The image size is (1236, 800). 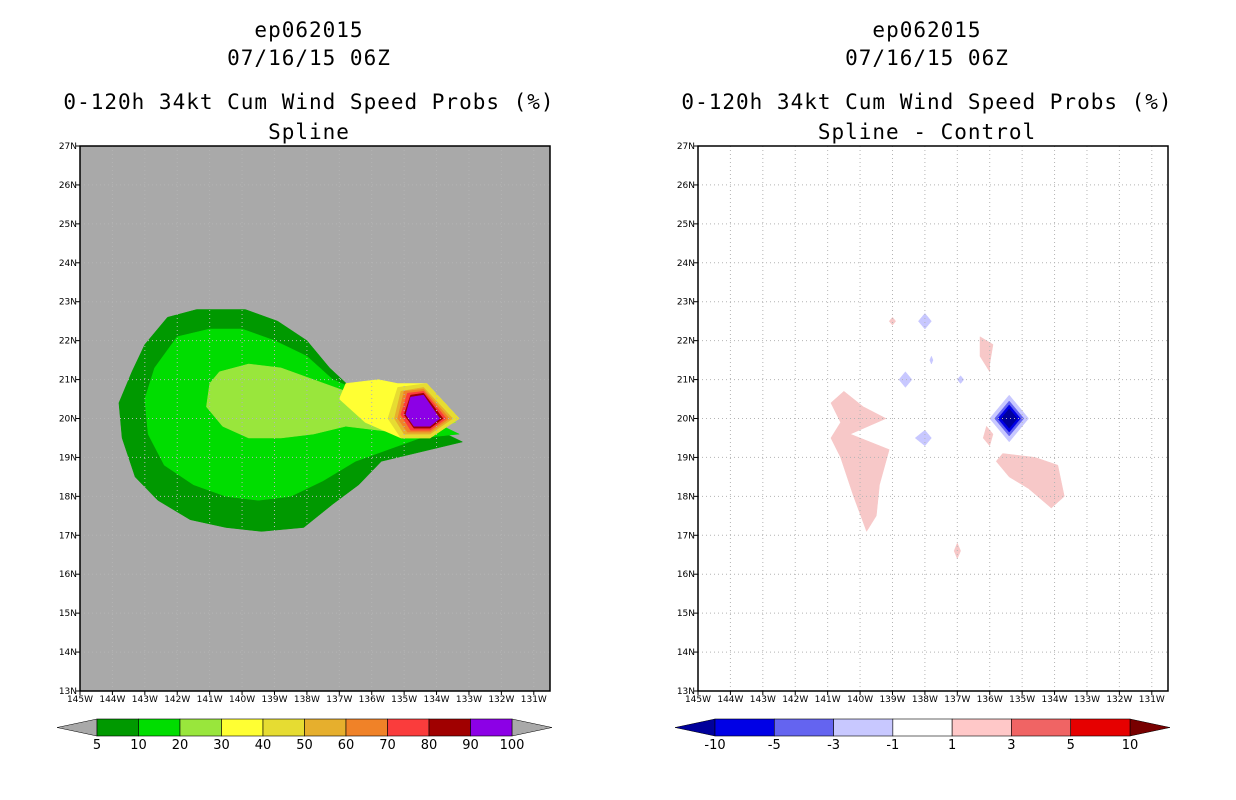 I want to click on x-tick-label: 135W, so click(x=1022, y=700).